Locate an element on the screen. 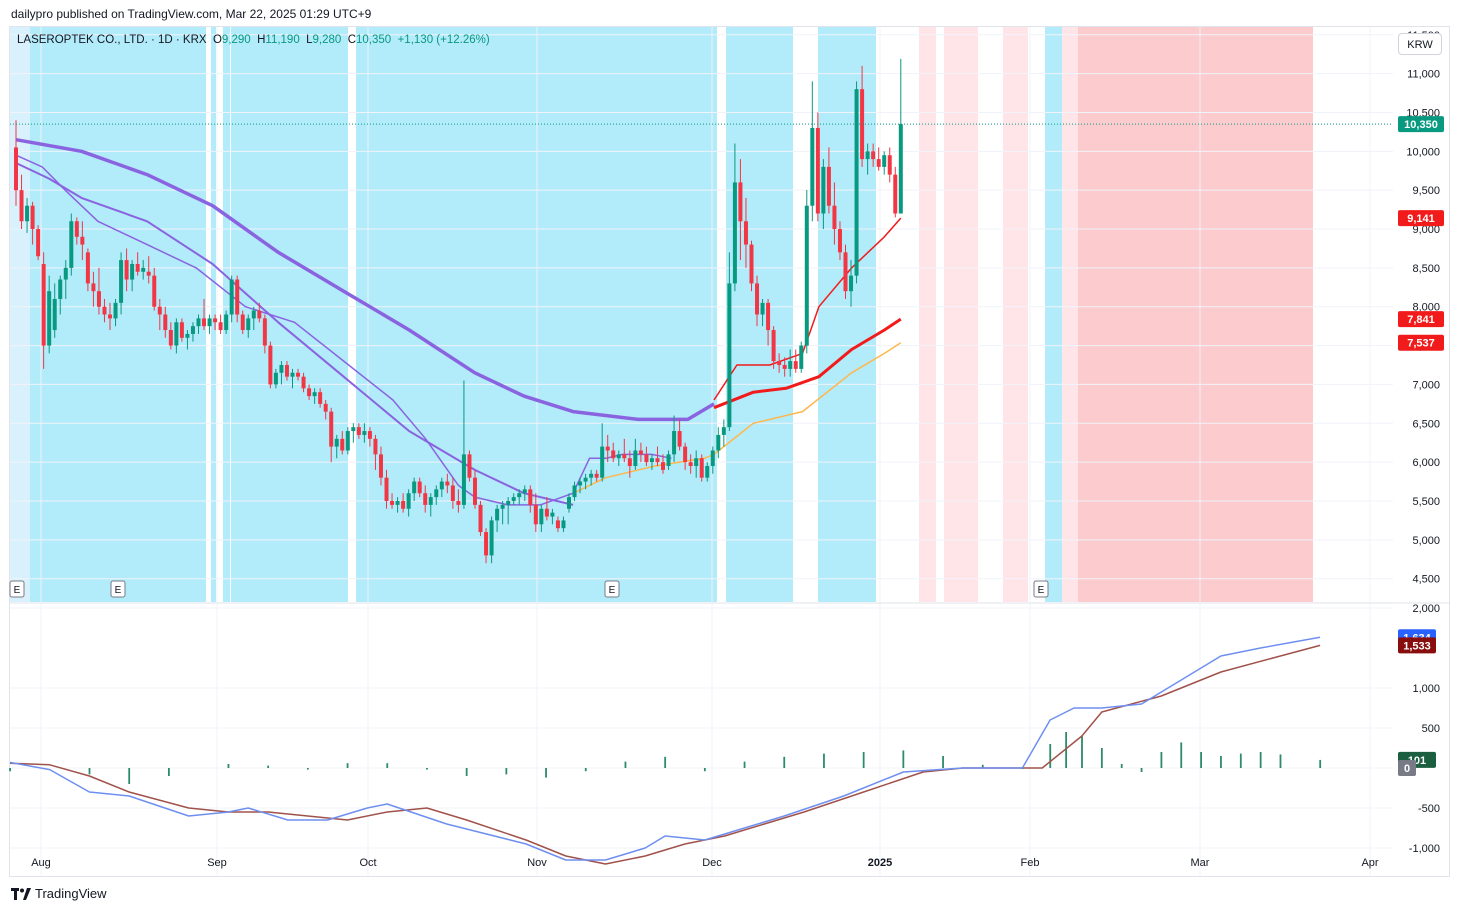  macd-tick-label: -500 is located at coordinates (1429, 809).